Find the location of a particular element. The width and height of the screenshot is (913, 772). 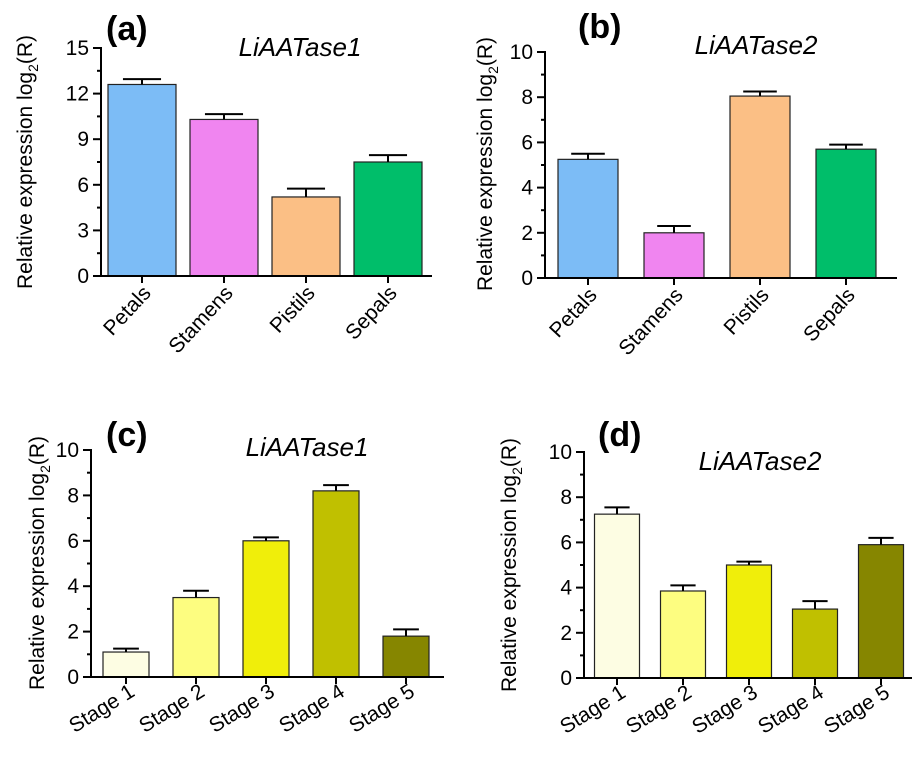

y-tick-label: 12 is located at coordinates (77, 94).